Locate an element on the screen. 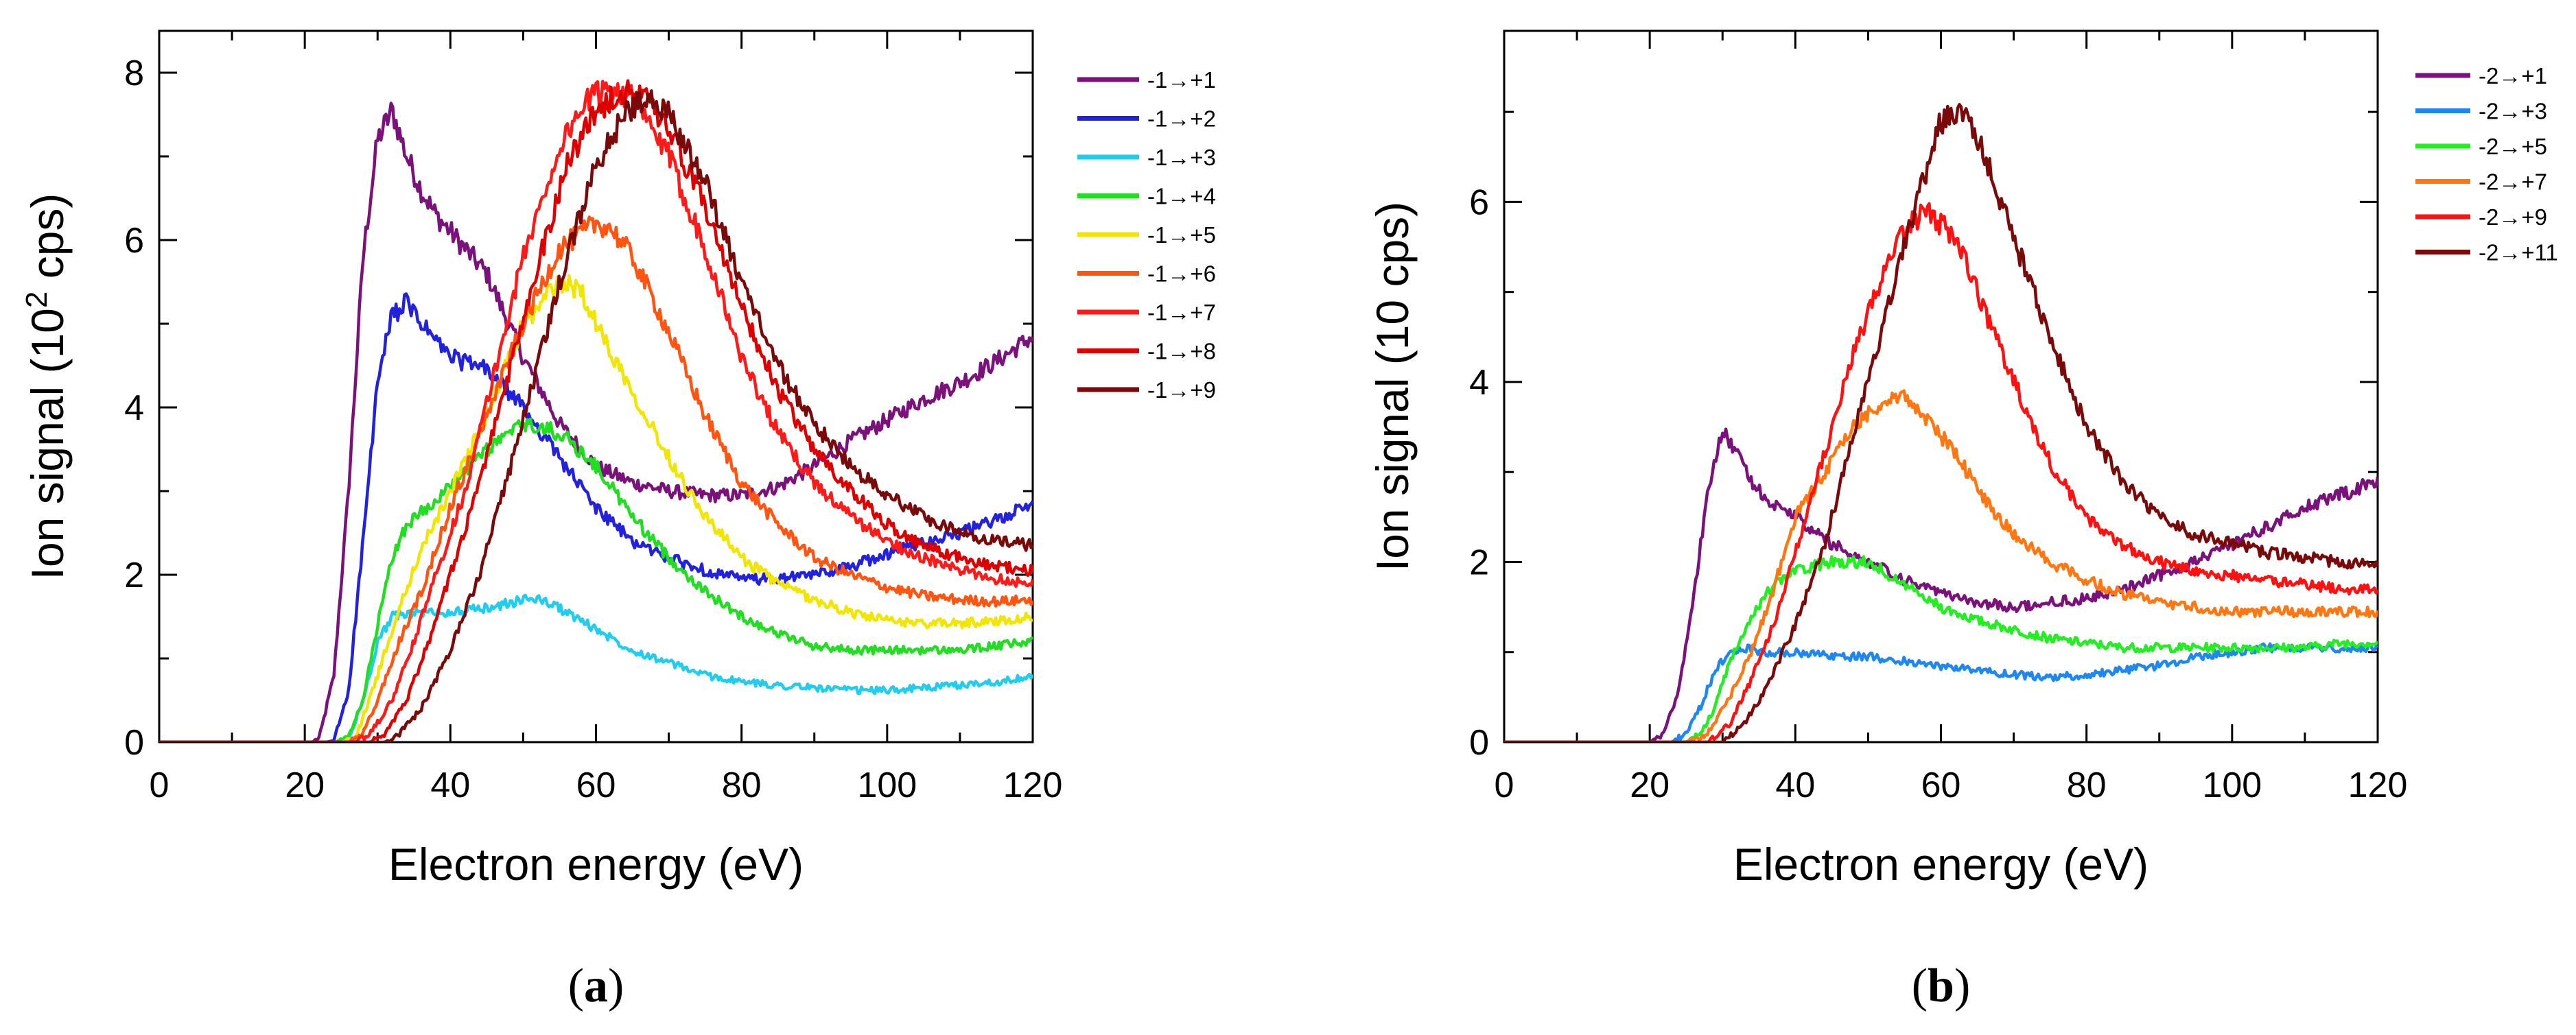 This screenshot has height=1035, width=2576. y-axis-title: Ion signal (102 cps) is located at coordinates (46, 386).